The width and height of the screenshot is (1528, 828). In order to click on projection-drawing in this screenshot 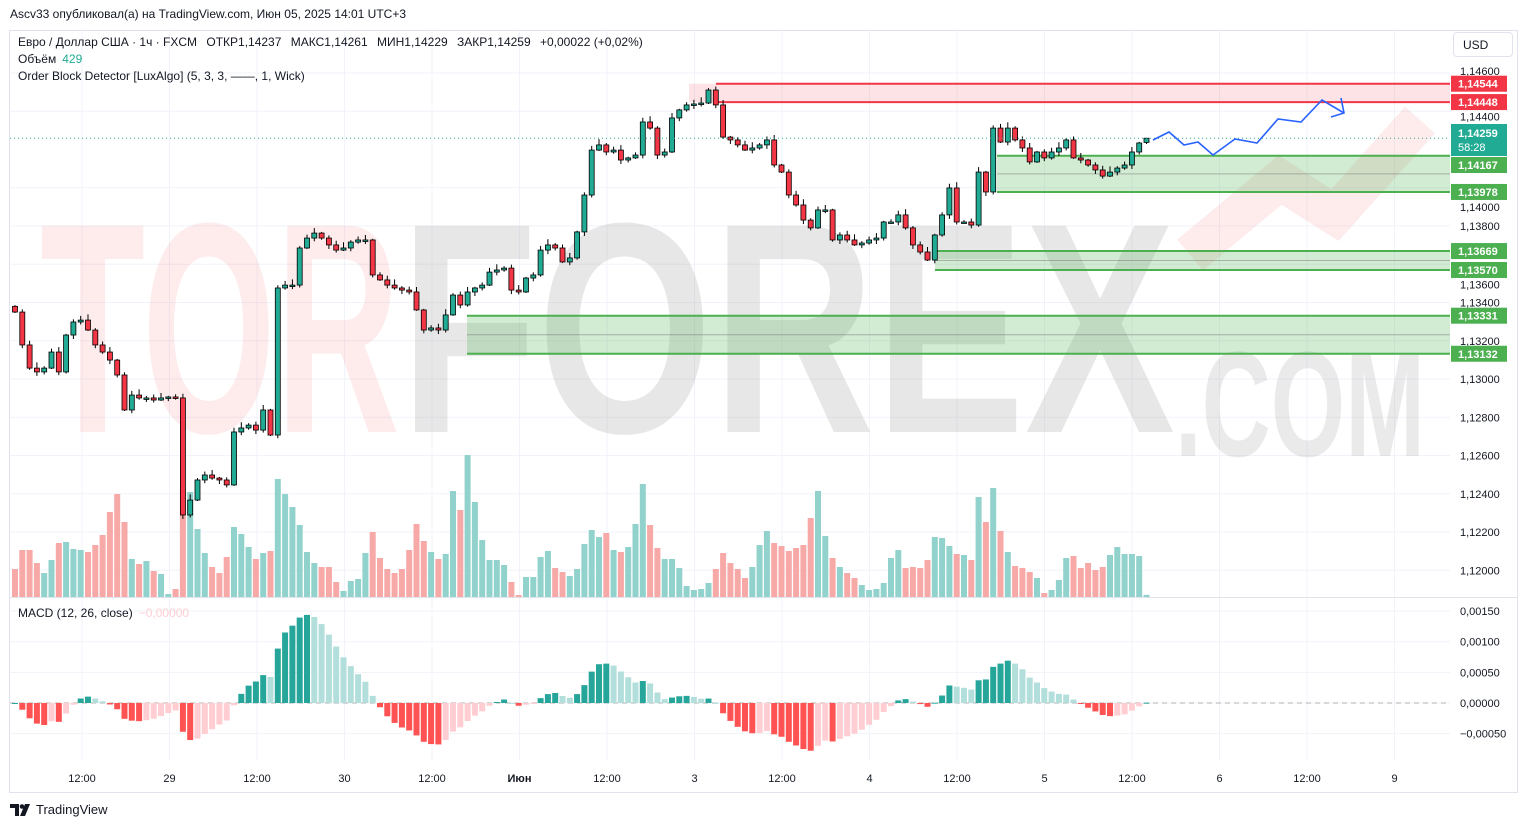, I will do `click(1248, 127)`.